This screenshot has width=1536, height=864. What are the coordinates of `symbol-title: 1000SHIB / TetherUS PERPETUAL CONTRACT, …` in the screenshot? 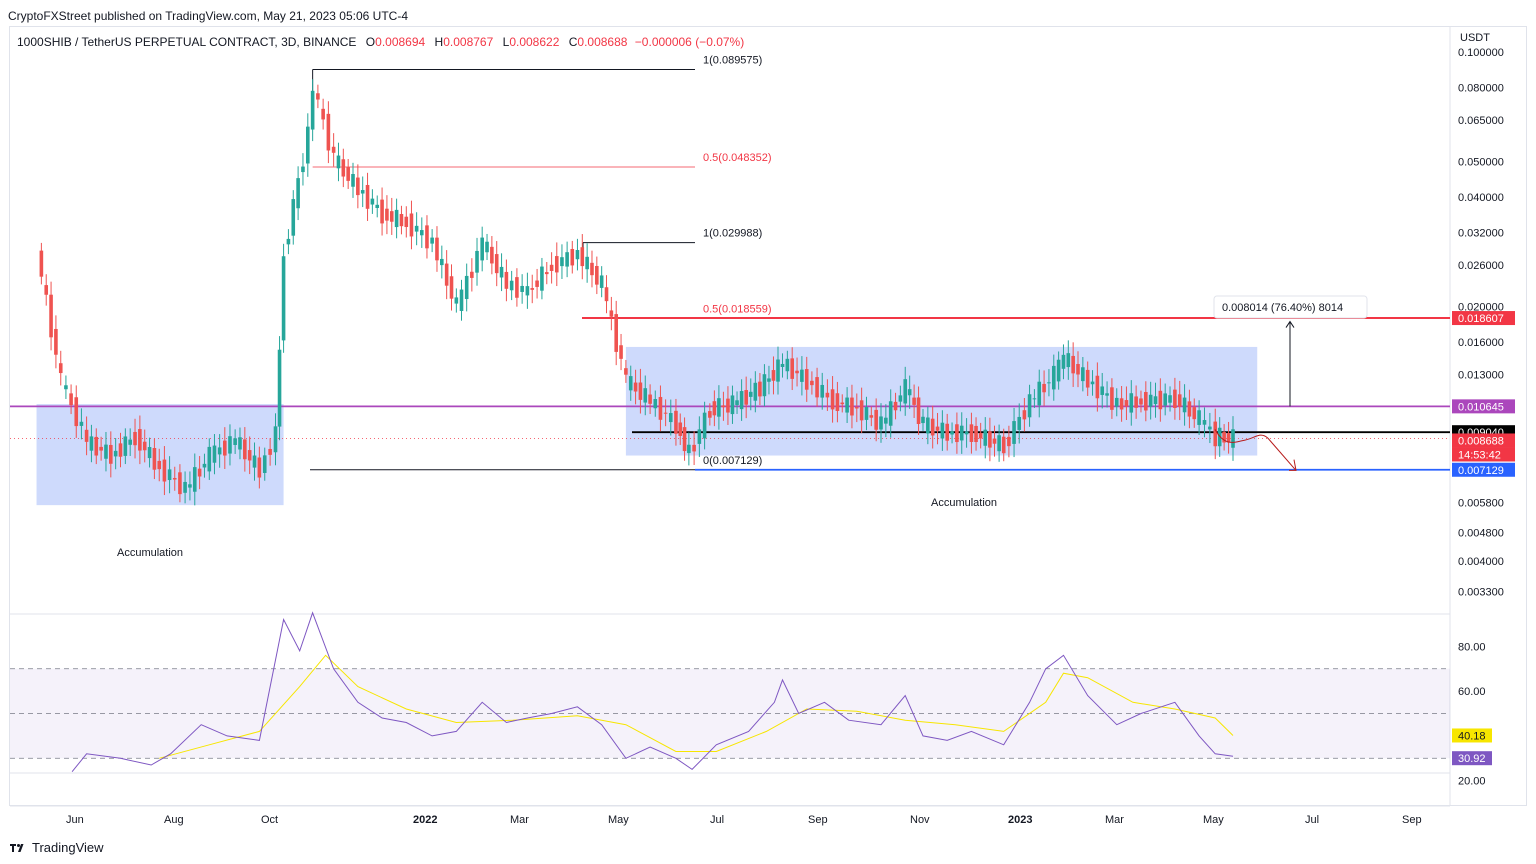 It's located at (187, 42).